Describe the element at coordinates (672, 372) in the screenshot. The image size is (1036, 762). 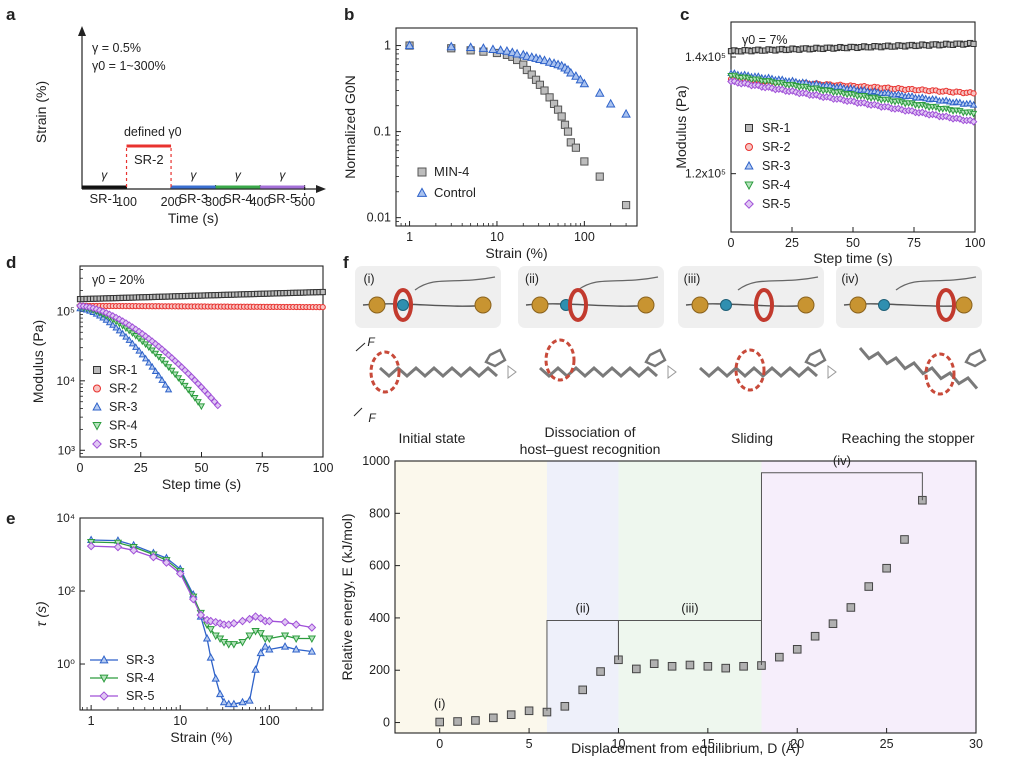
I see `arrow-icon` at that location.